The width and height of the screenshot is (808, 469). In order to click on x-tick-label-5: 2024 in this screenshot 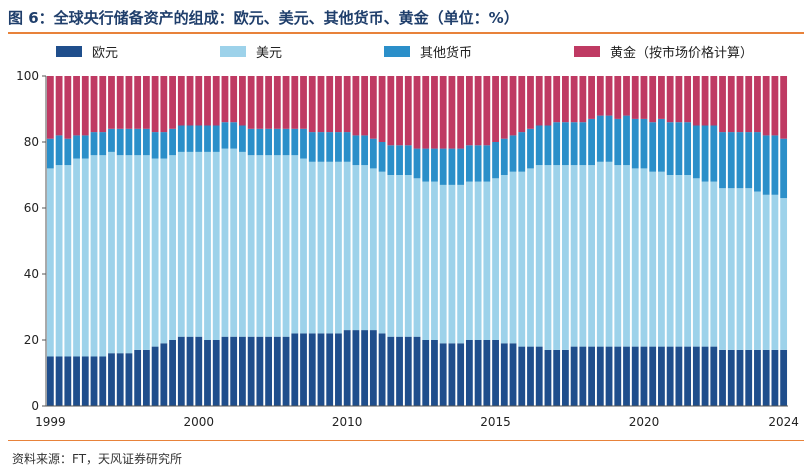, I will do `click(783, 422)`.